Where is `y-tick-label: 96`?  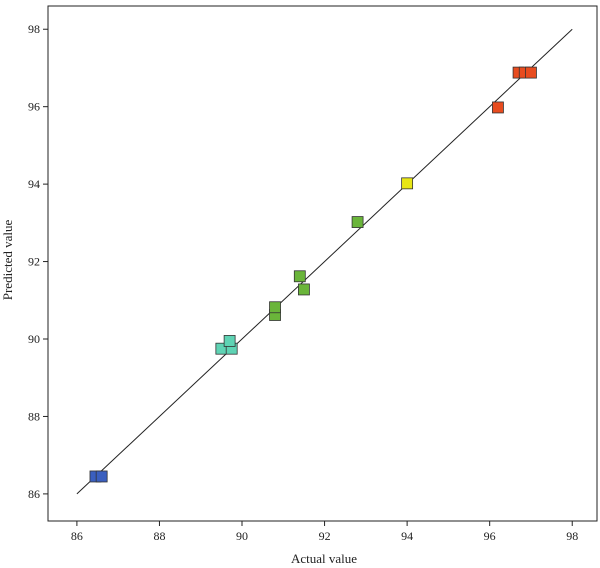
y-tick-label: 96 is located at coordinates (34, 107).